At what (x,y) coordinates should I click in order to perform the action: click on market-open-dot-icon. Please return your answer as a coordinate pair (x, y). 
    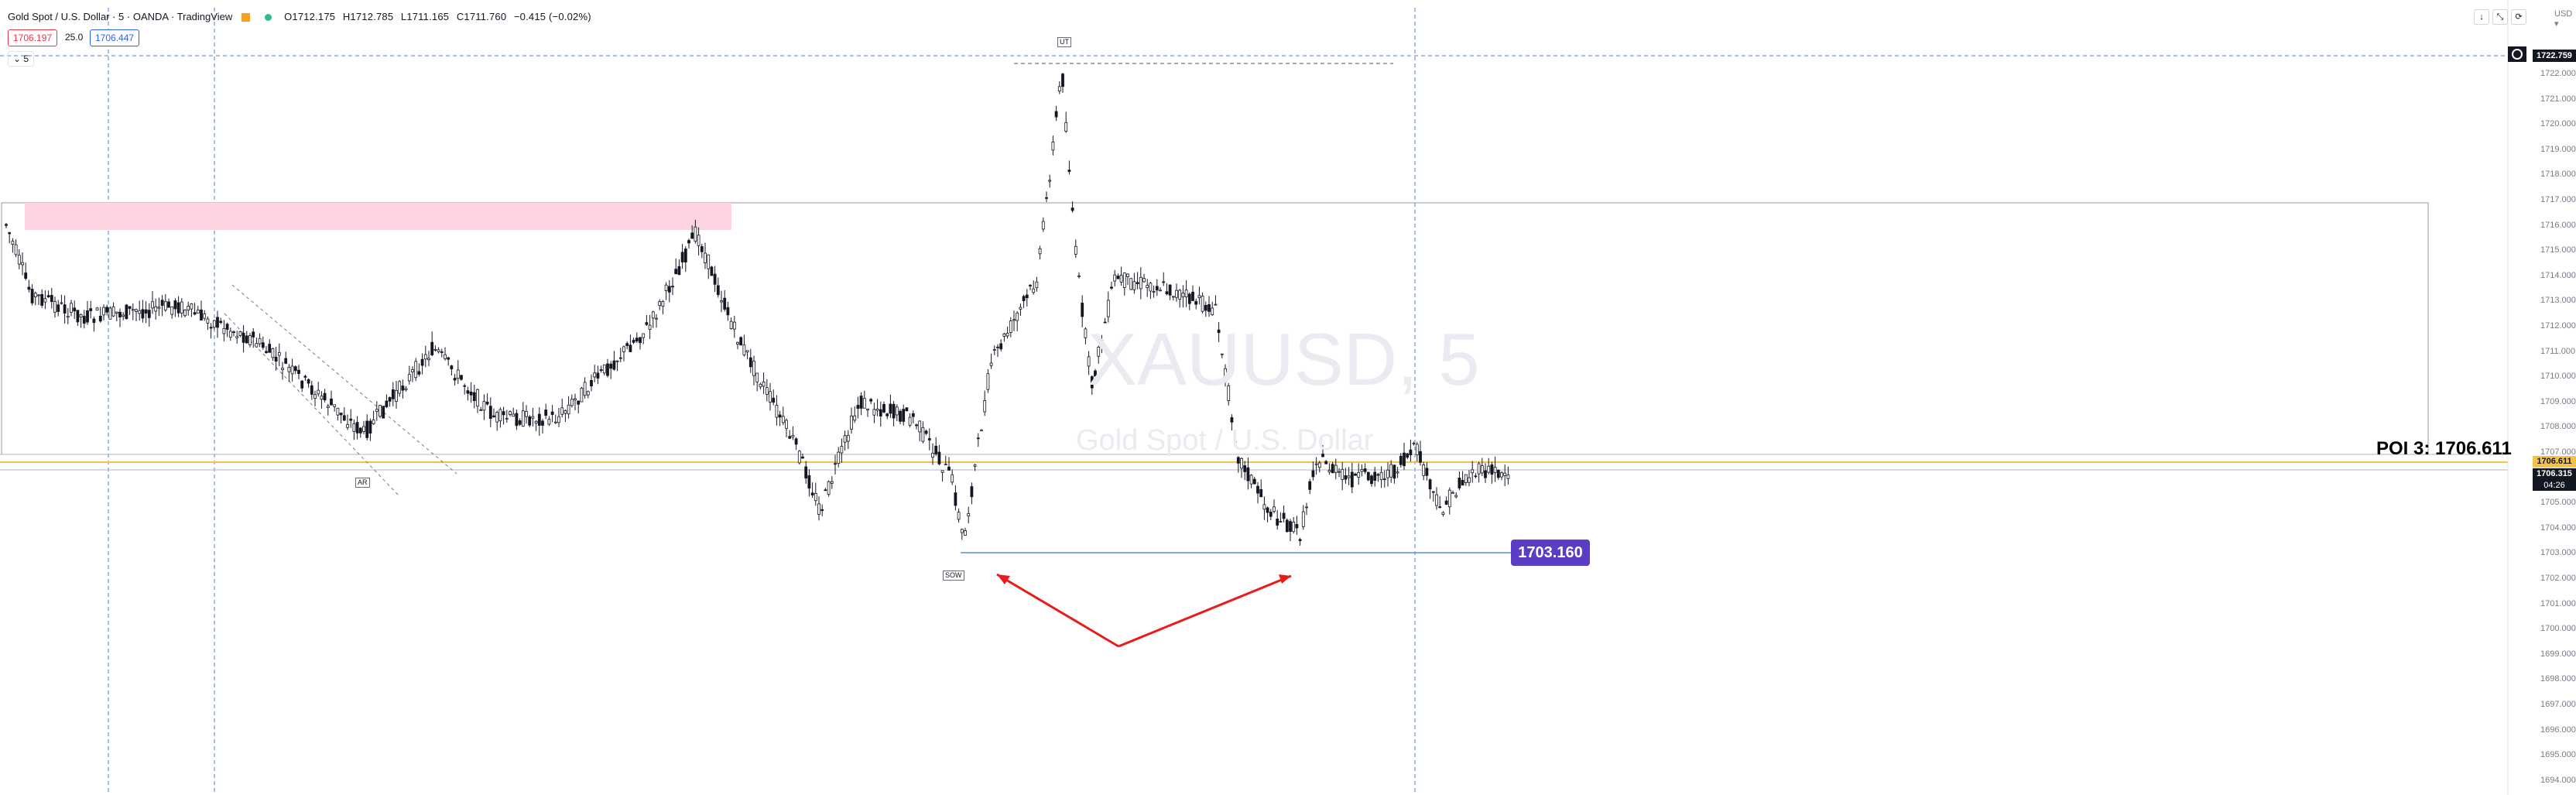
    Looking at the image, I should click on (268, 18).